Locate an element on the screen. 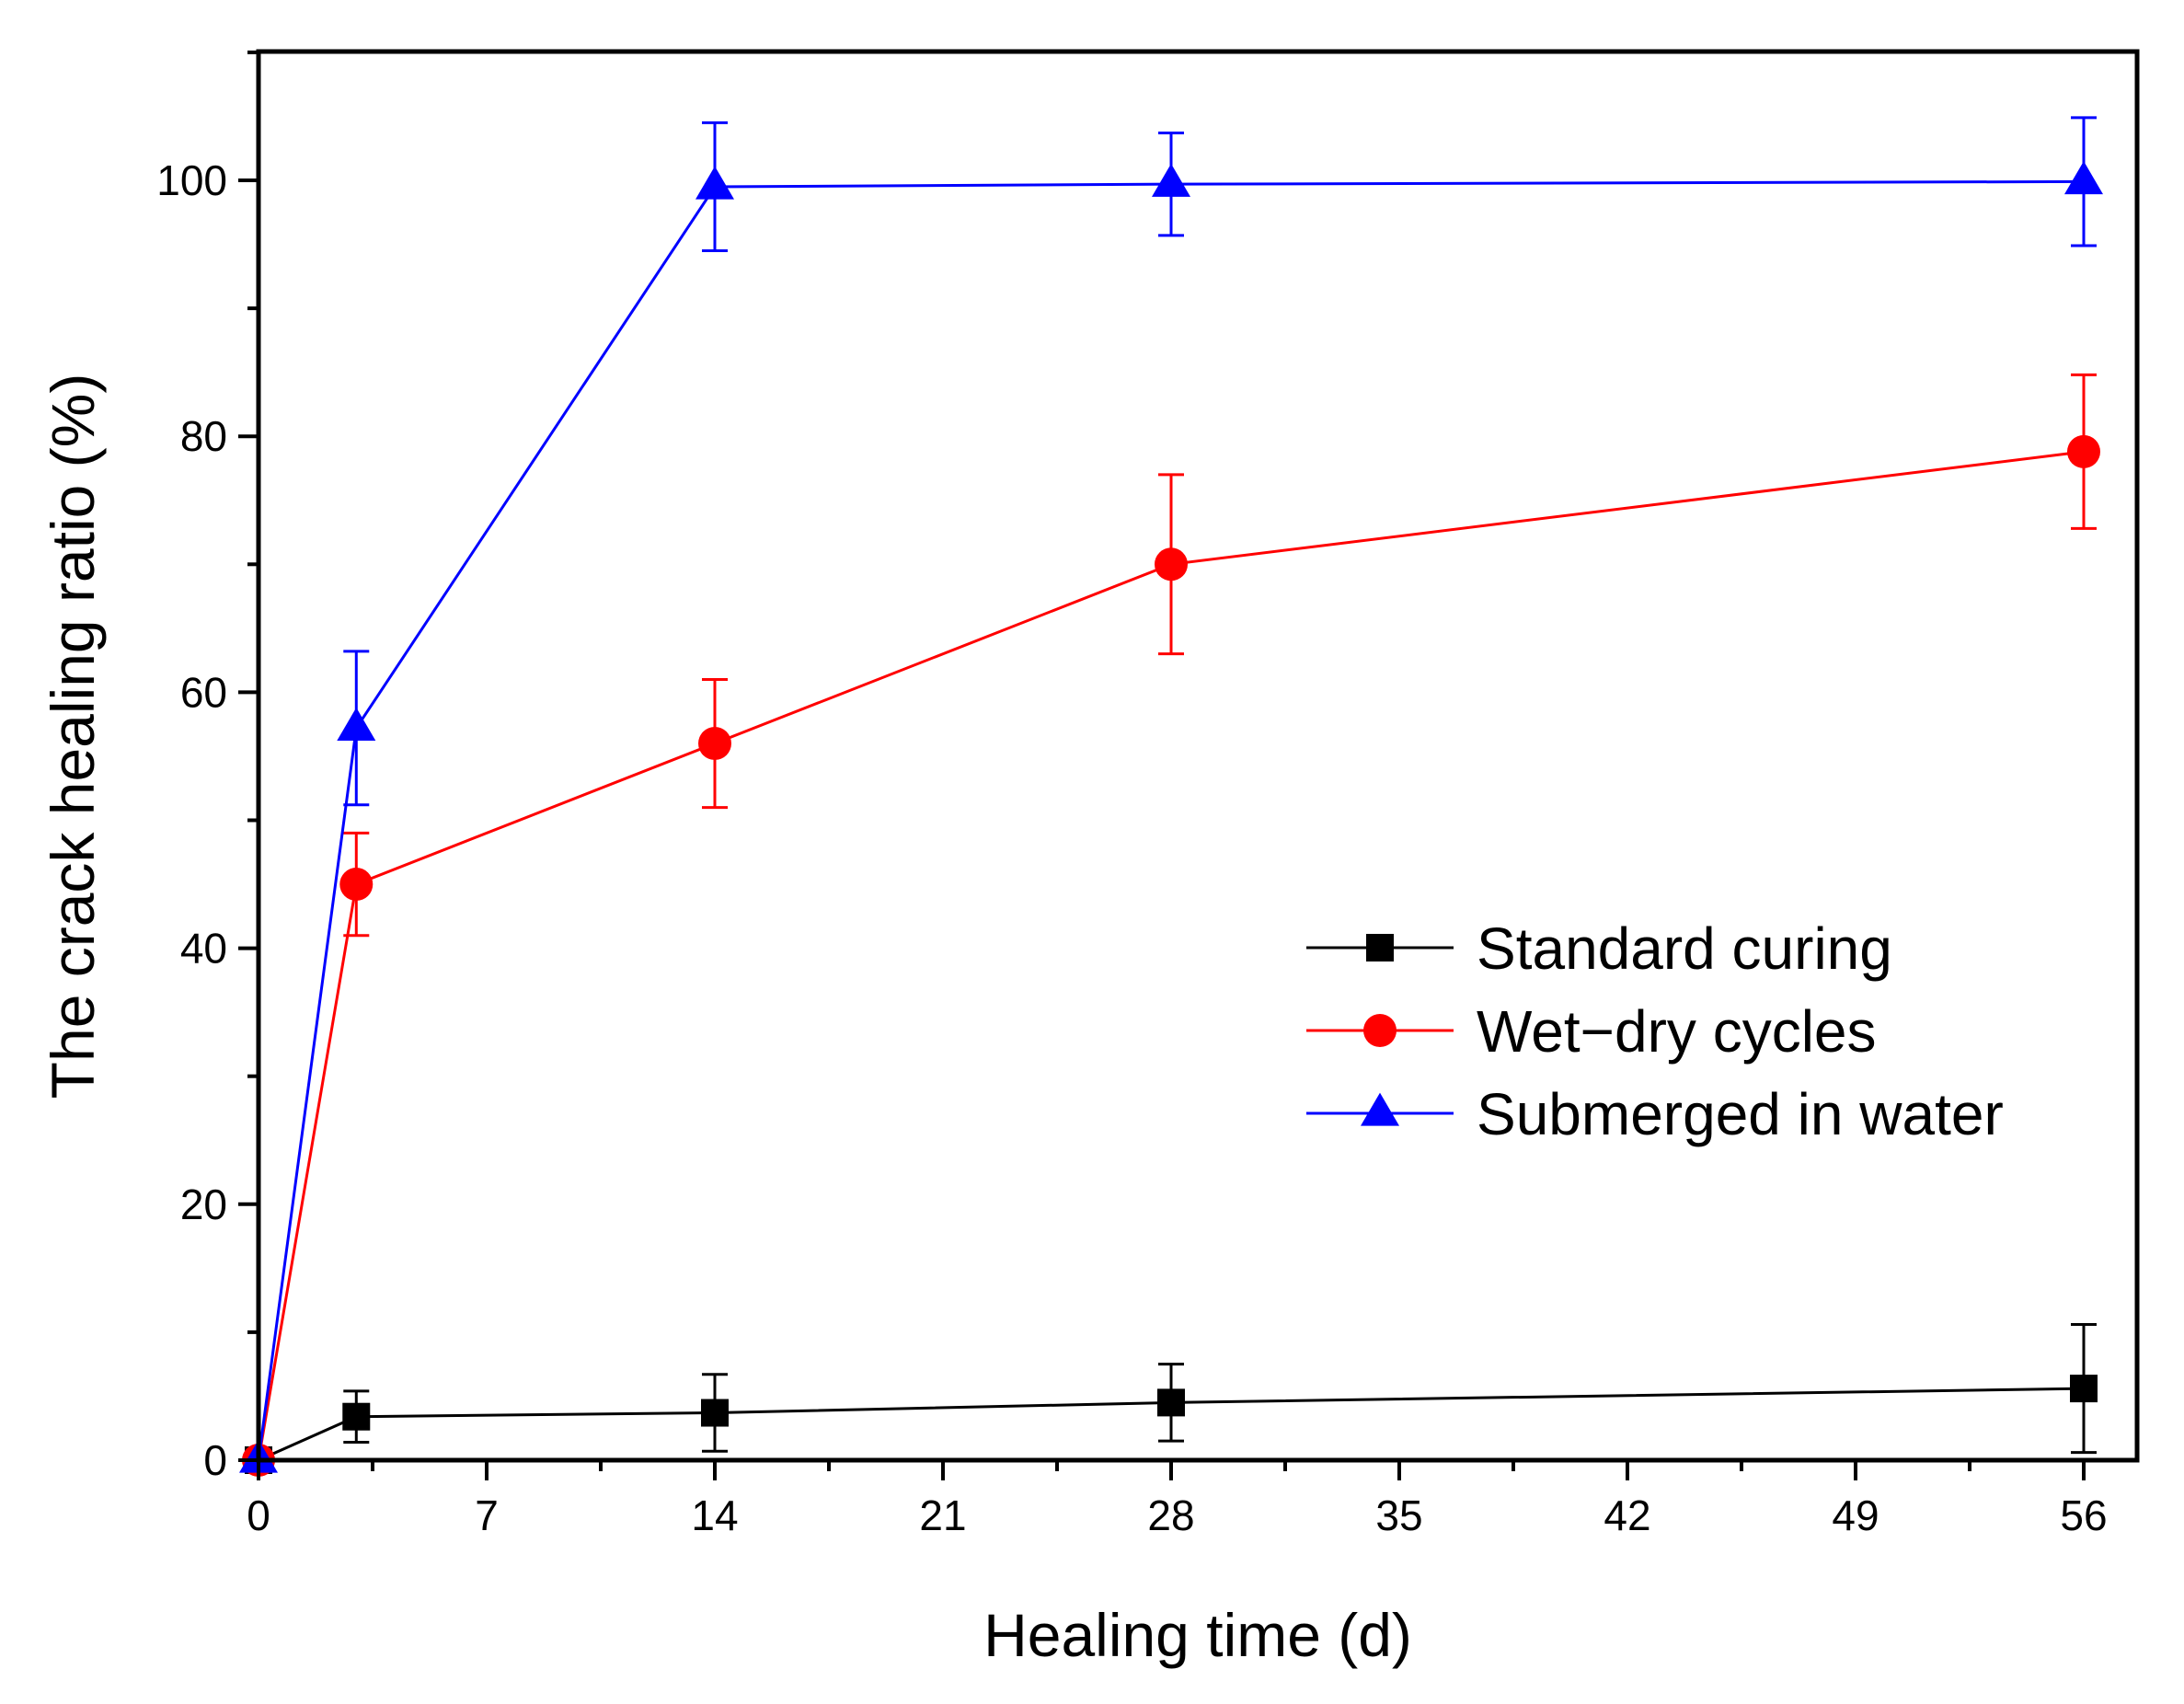 The width and height of the screenshot is (2184, 1704). y-tick-label: 20 is located at coordinates (203, 1204).